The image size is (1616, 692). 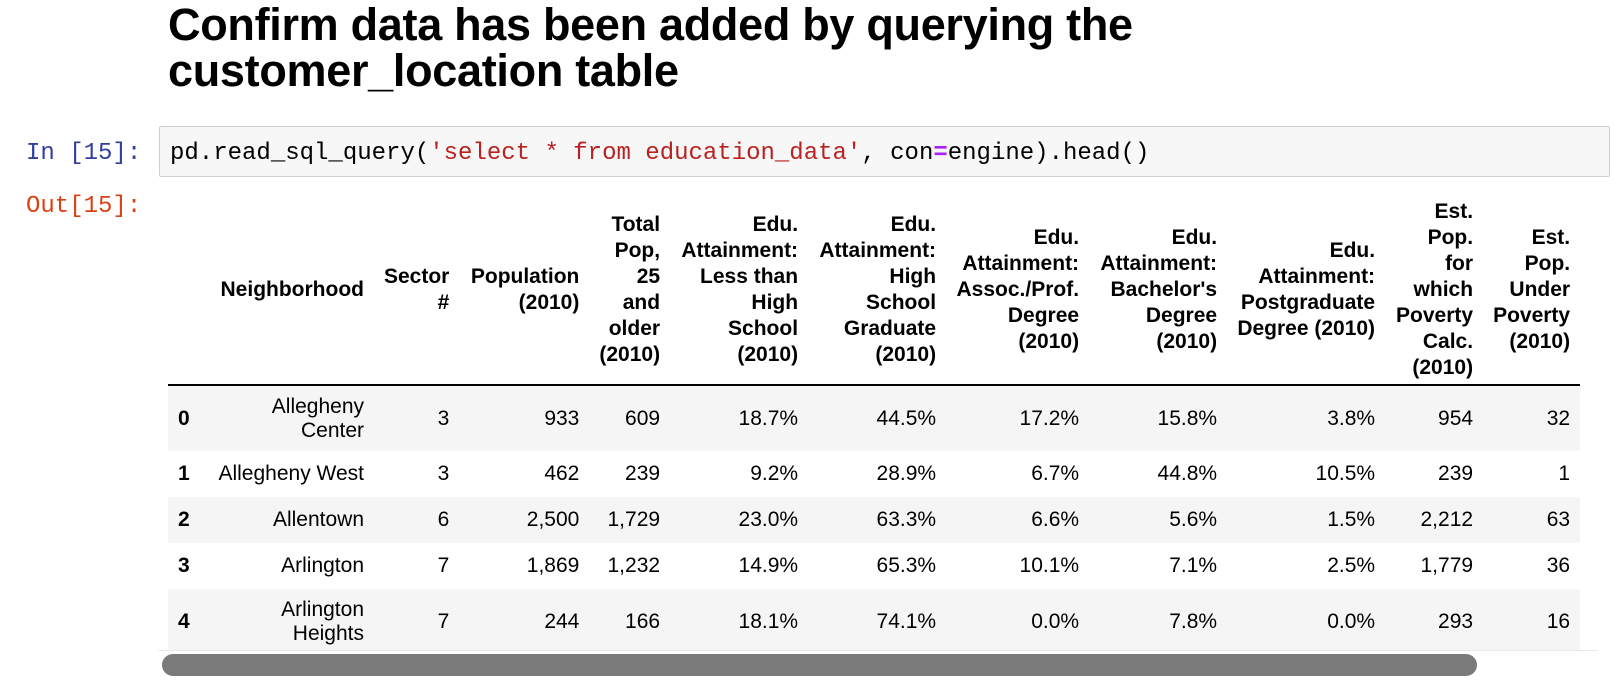 What do you see at coordinates (1187, 473) in the screenshot?
I see `table-cell: 44.8%` at bounding box center [1187, 473].